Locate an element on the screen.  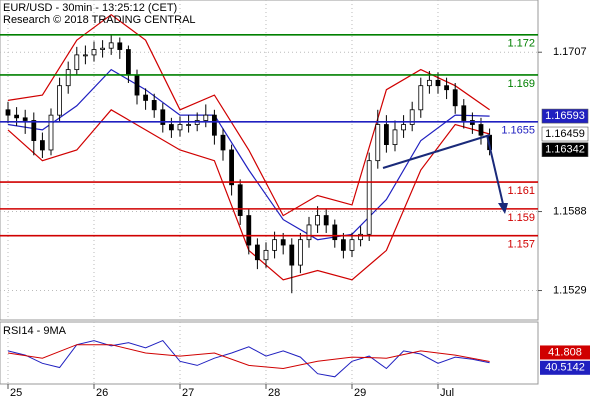
x-tick-label: 25 is located at coordinates (16, 393).